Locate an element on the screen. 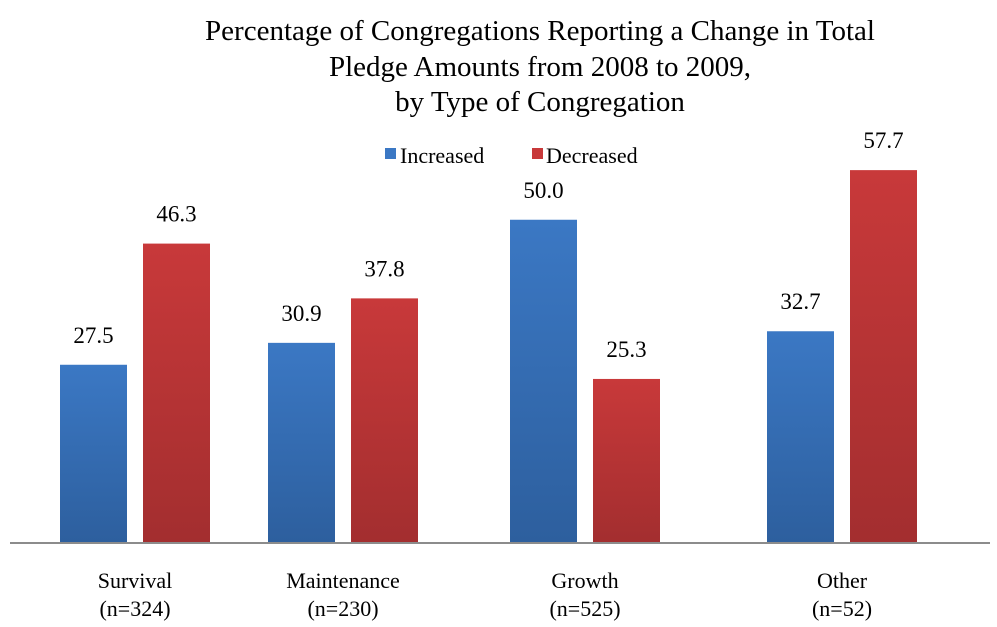 The height and width of the screenshot is (627, 997). category-sample-size: (n=52) is located at coordinates (842, 608).